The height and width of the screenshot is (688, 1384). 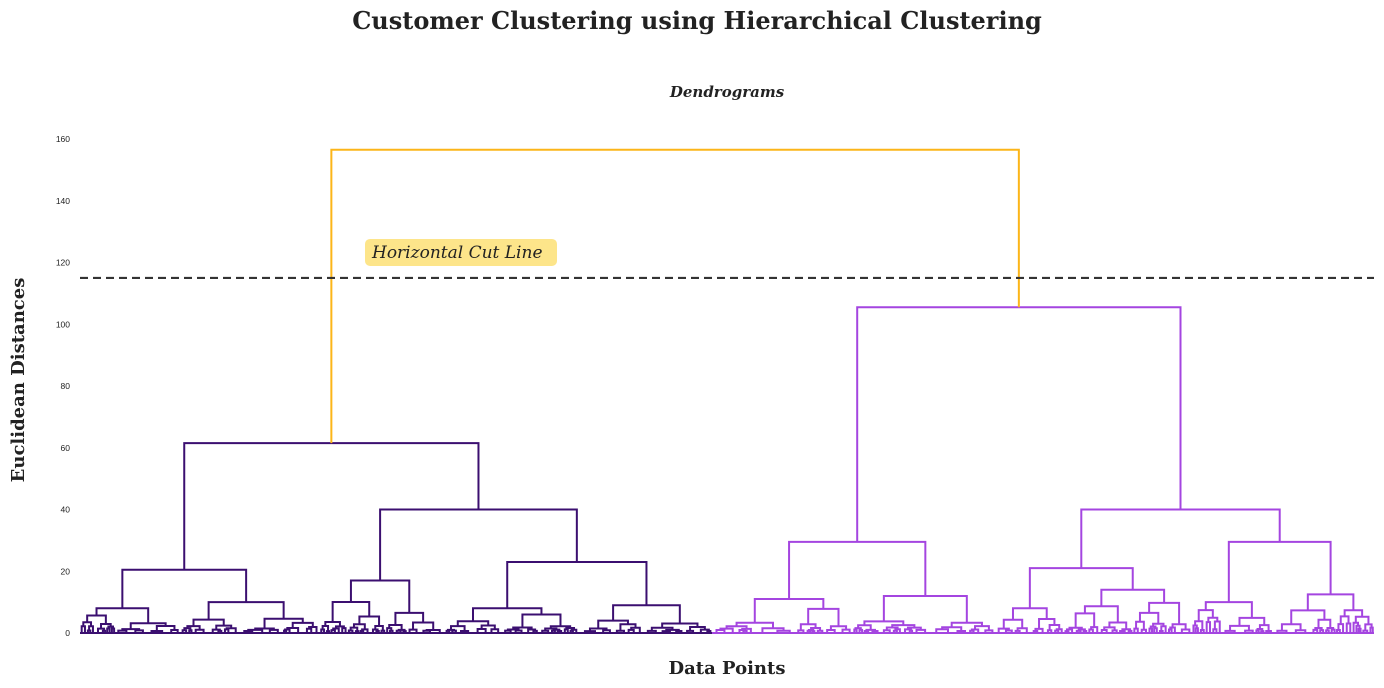 I want to click on horizontal-cut-line-group: Horizontal Cut Line, so click(x=727, y=259).